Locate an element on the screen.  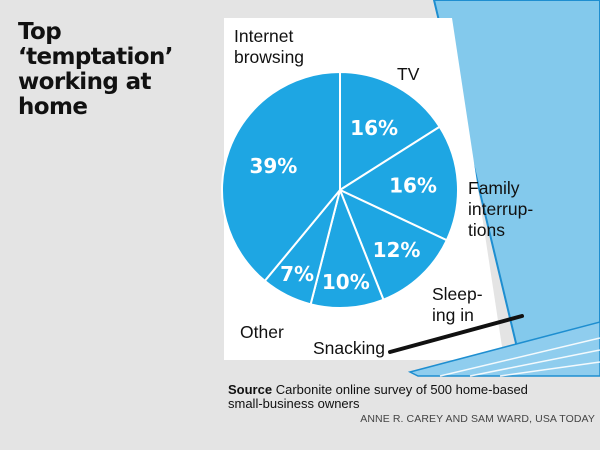
laptop-keyboard is located at coordinates (503, 349).